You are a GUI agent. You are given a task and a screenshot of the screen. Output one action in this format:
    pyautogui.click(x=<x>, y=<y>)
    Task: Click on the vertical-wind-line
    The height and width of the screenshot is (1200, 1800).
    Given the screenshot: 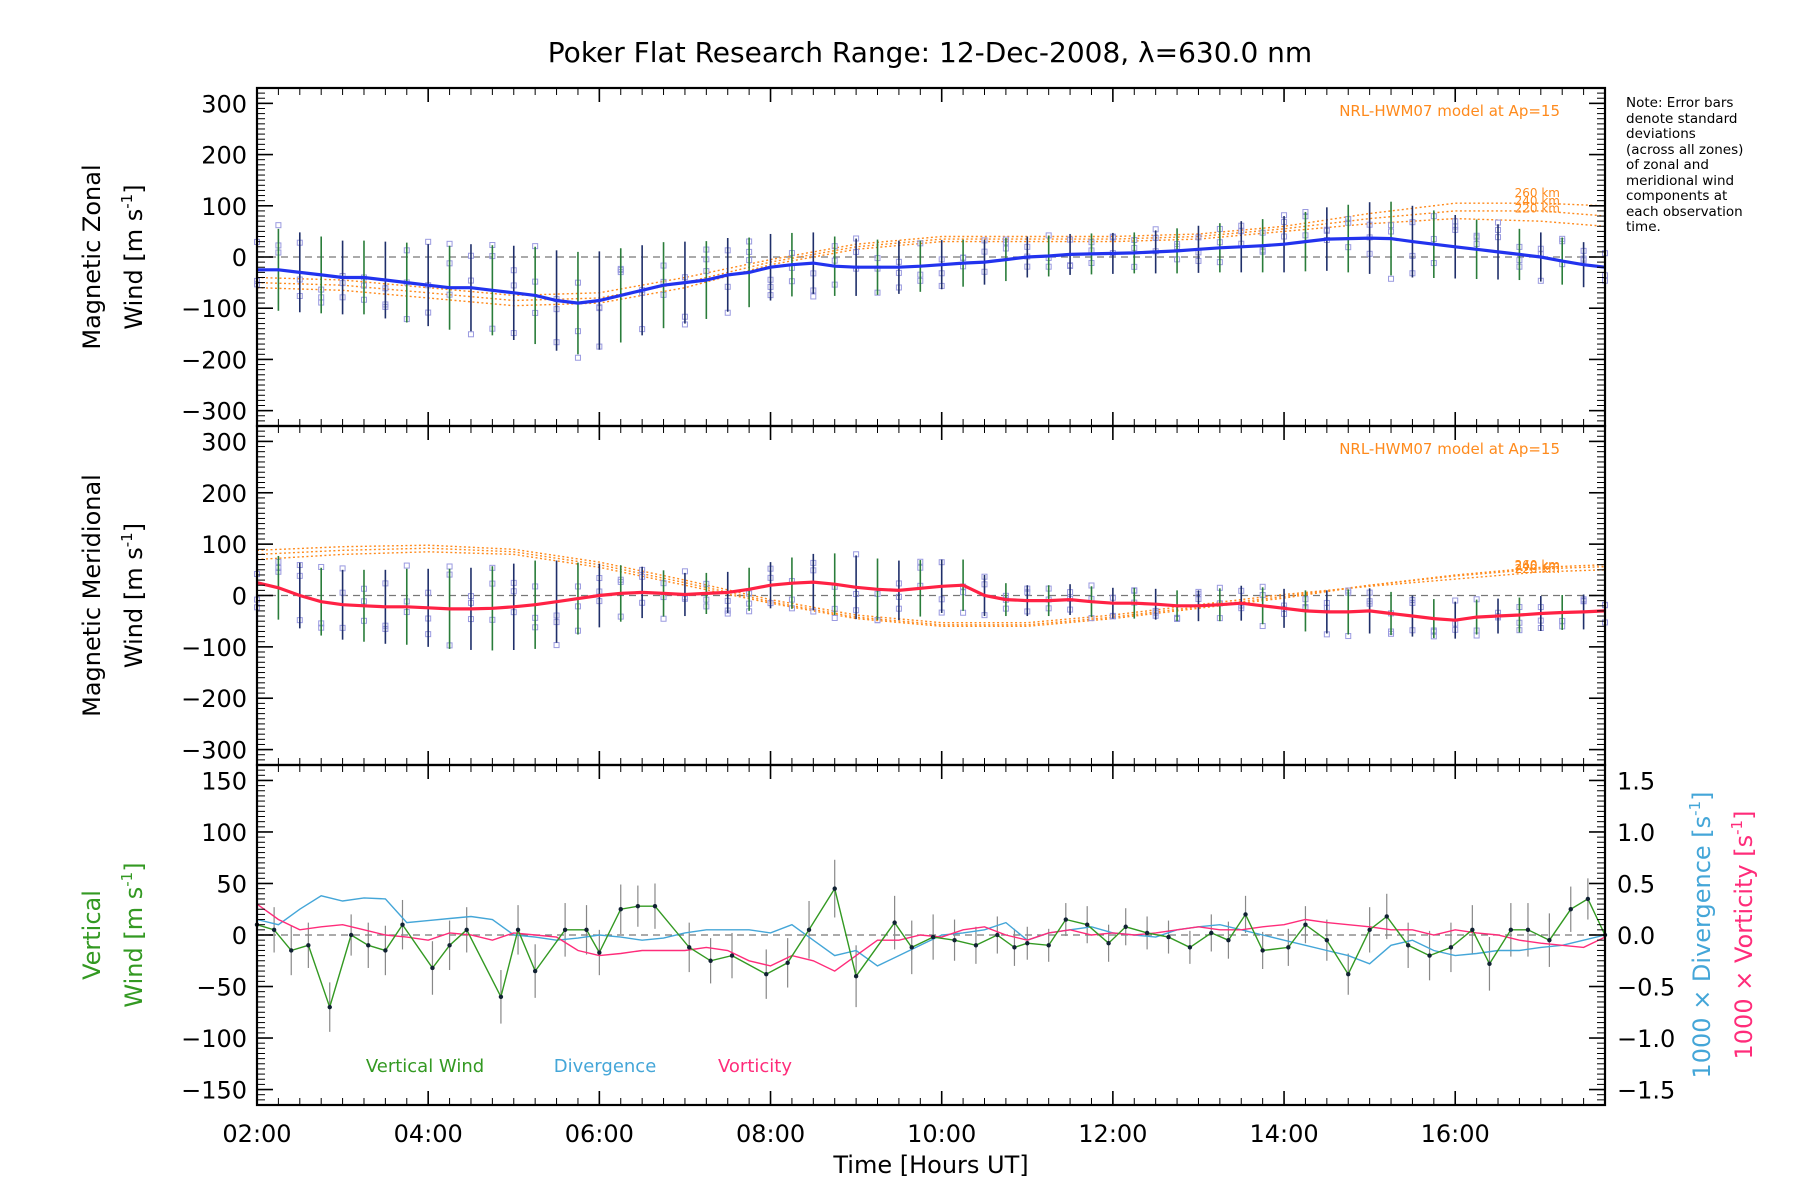 What is the action you would take?
    pyautogui.click(x=931, y=948)
    